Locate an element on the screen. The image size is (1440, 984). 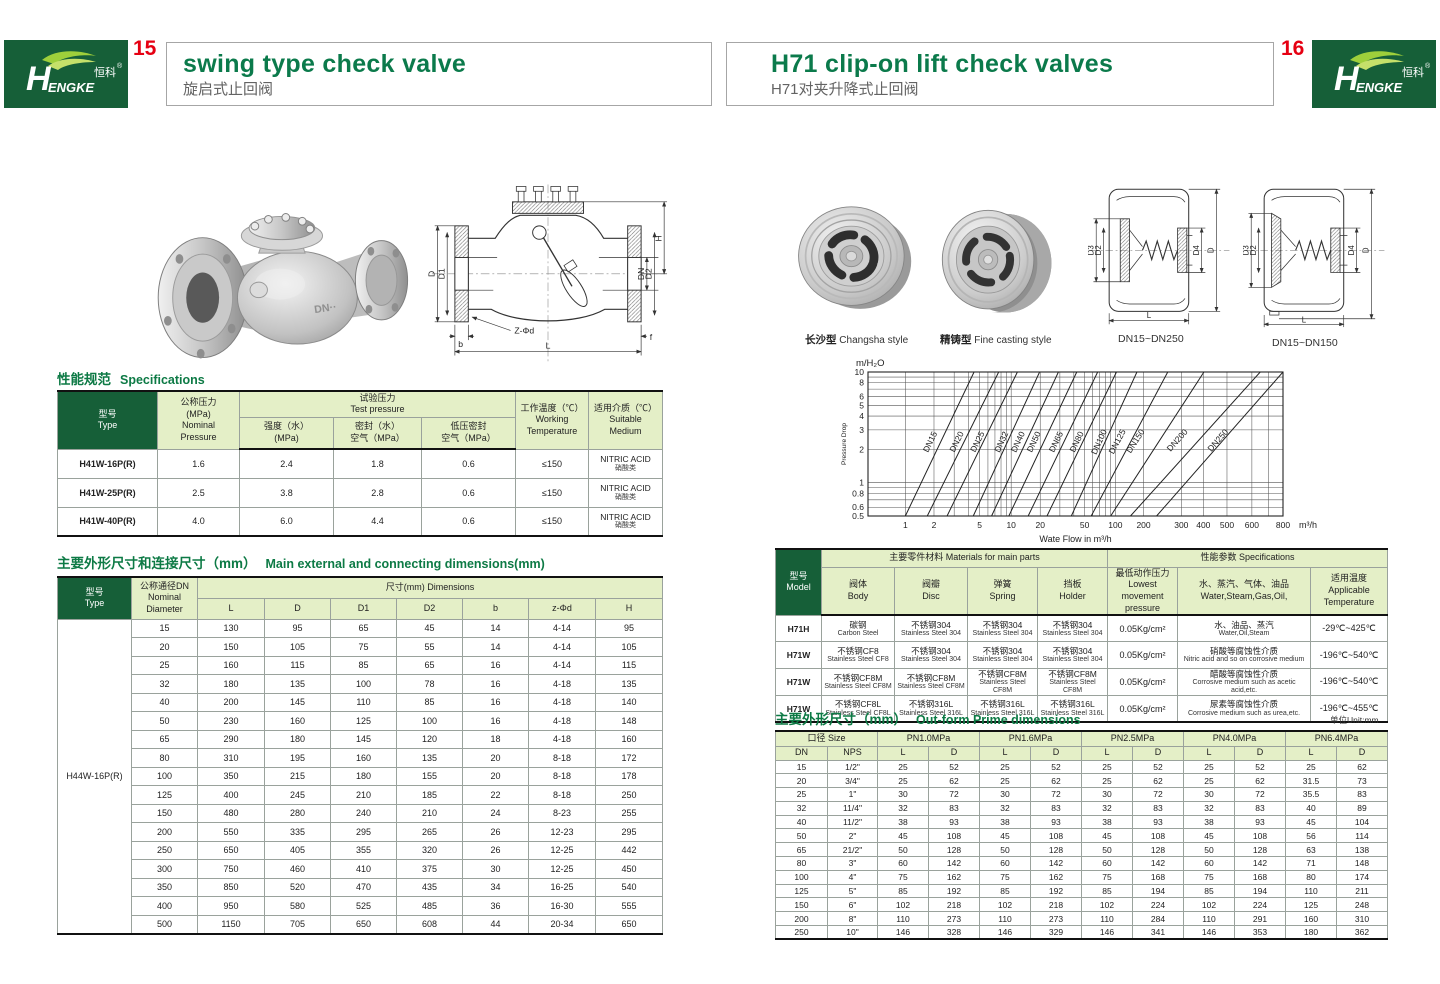
table-cell: 114 is located at coordinates (1362, 836).